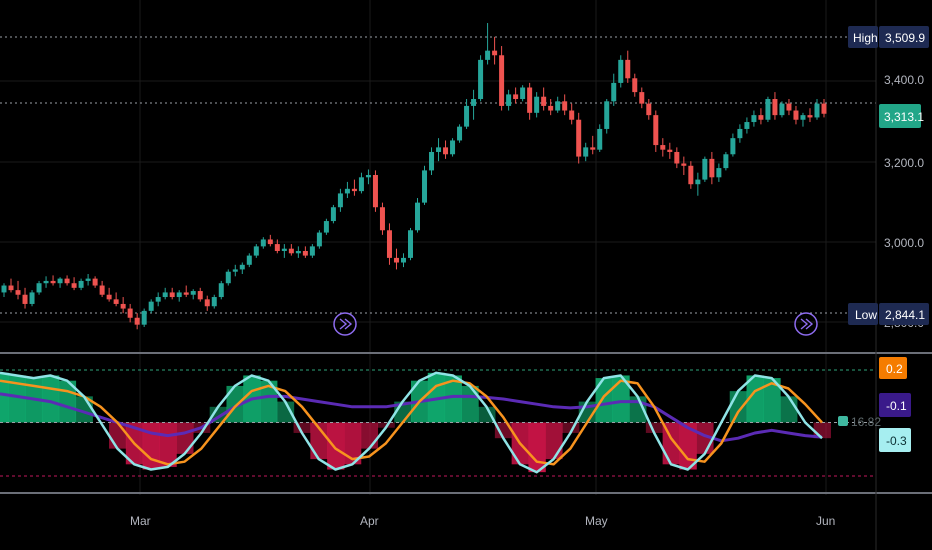 The image size is (932, 550). What do you see at coordinates (904, 201) in the screenshot?
I see `price-axis: 3,400.0 3,200.0 3,000.0 2,800.0` at bounding box center [904, 201].